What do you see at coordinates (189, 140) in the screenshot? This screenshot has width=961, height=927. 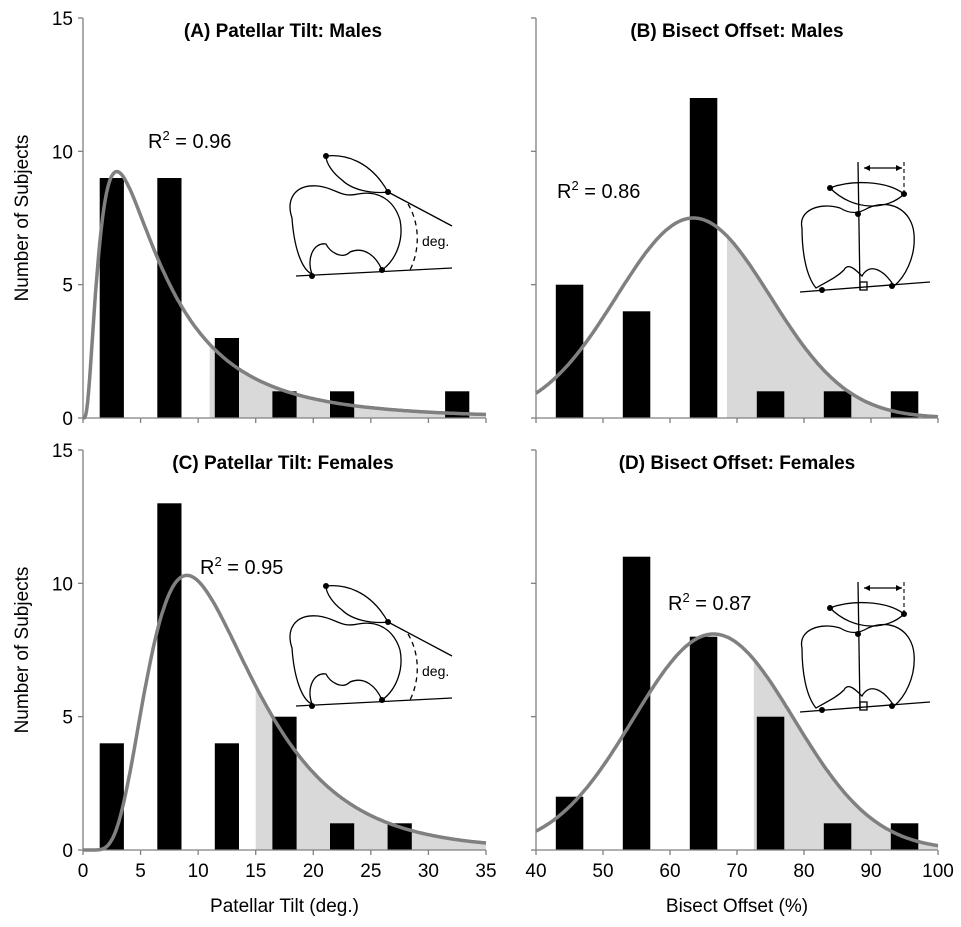 I see `r-squared-annotation: R2 = 0.96` at bounding box center [189, 140].